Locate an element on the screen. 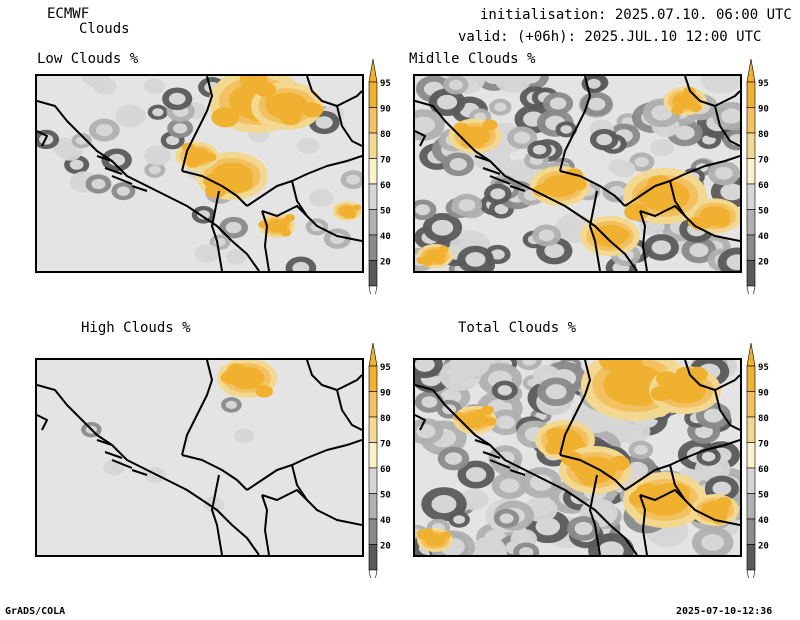 This screenshot has width=800, height=620. colorbar-level-label: 80 is located at coordinates (385, 135).